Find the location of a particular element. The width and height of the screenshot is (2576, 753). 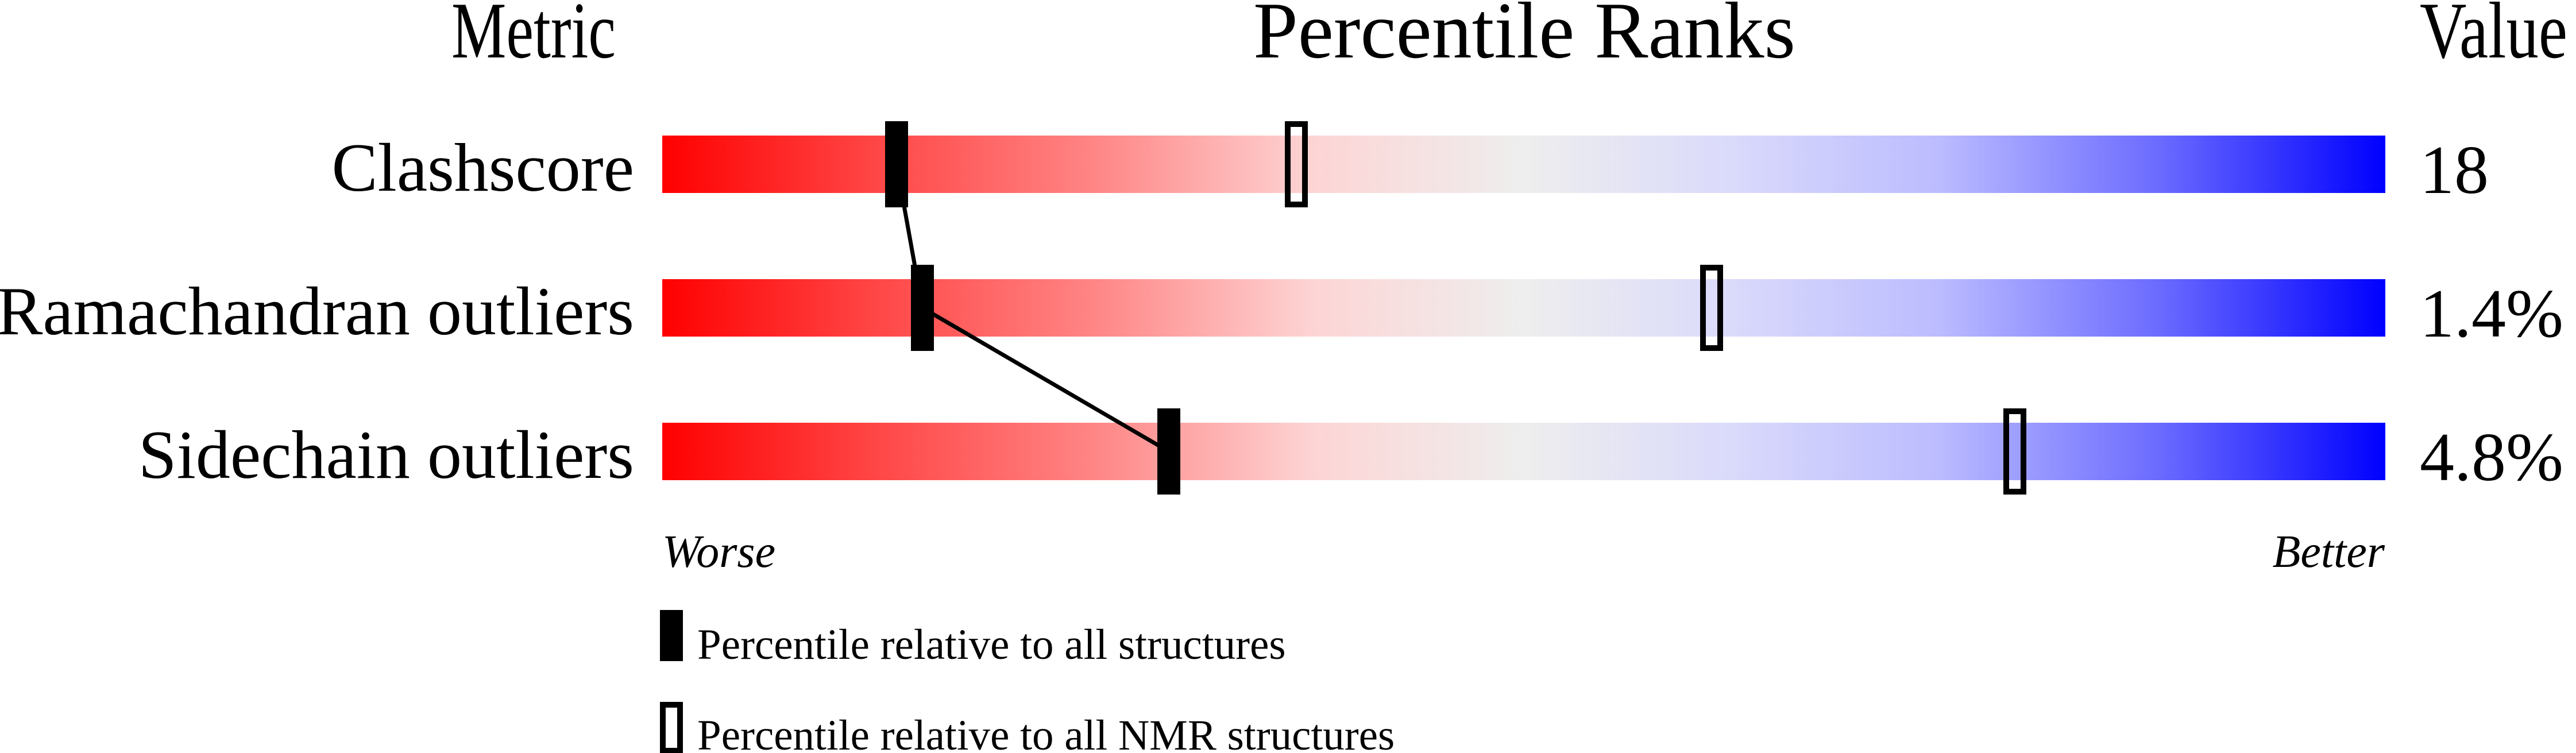

metric-value: 4.8% is located at coordinates (2491, 457).